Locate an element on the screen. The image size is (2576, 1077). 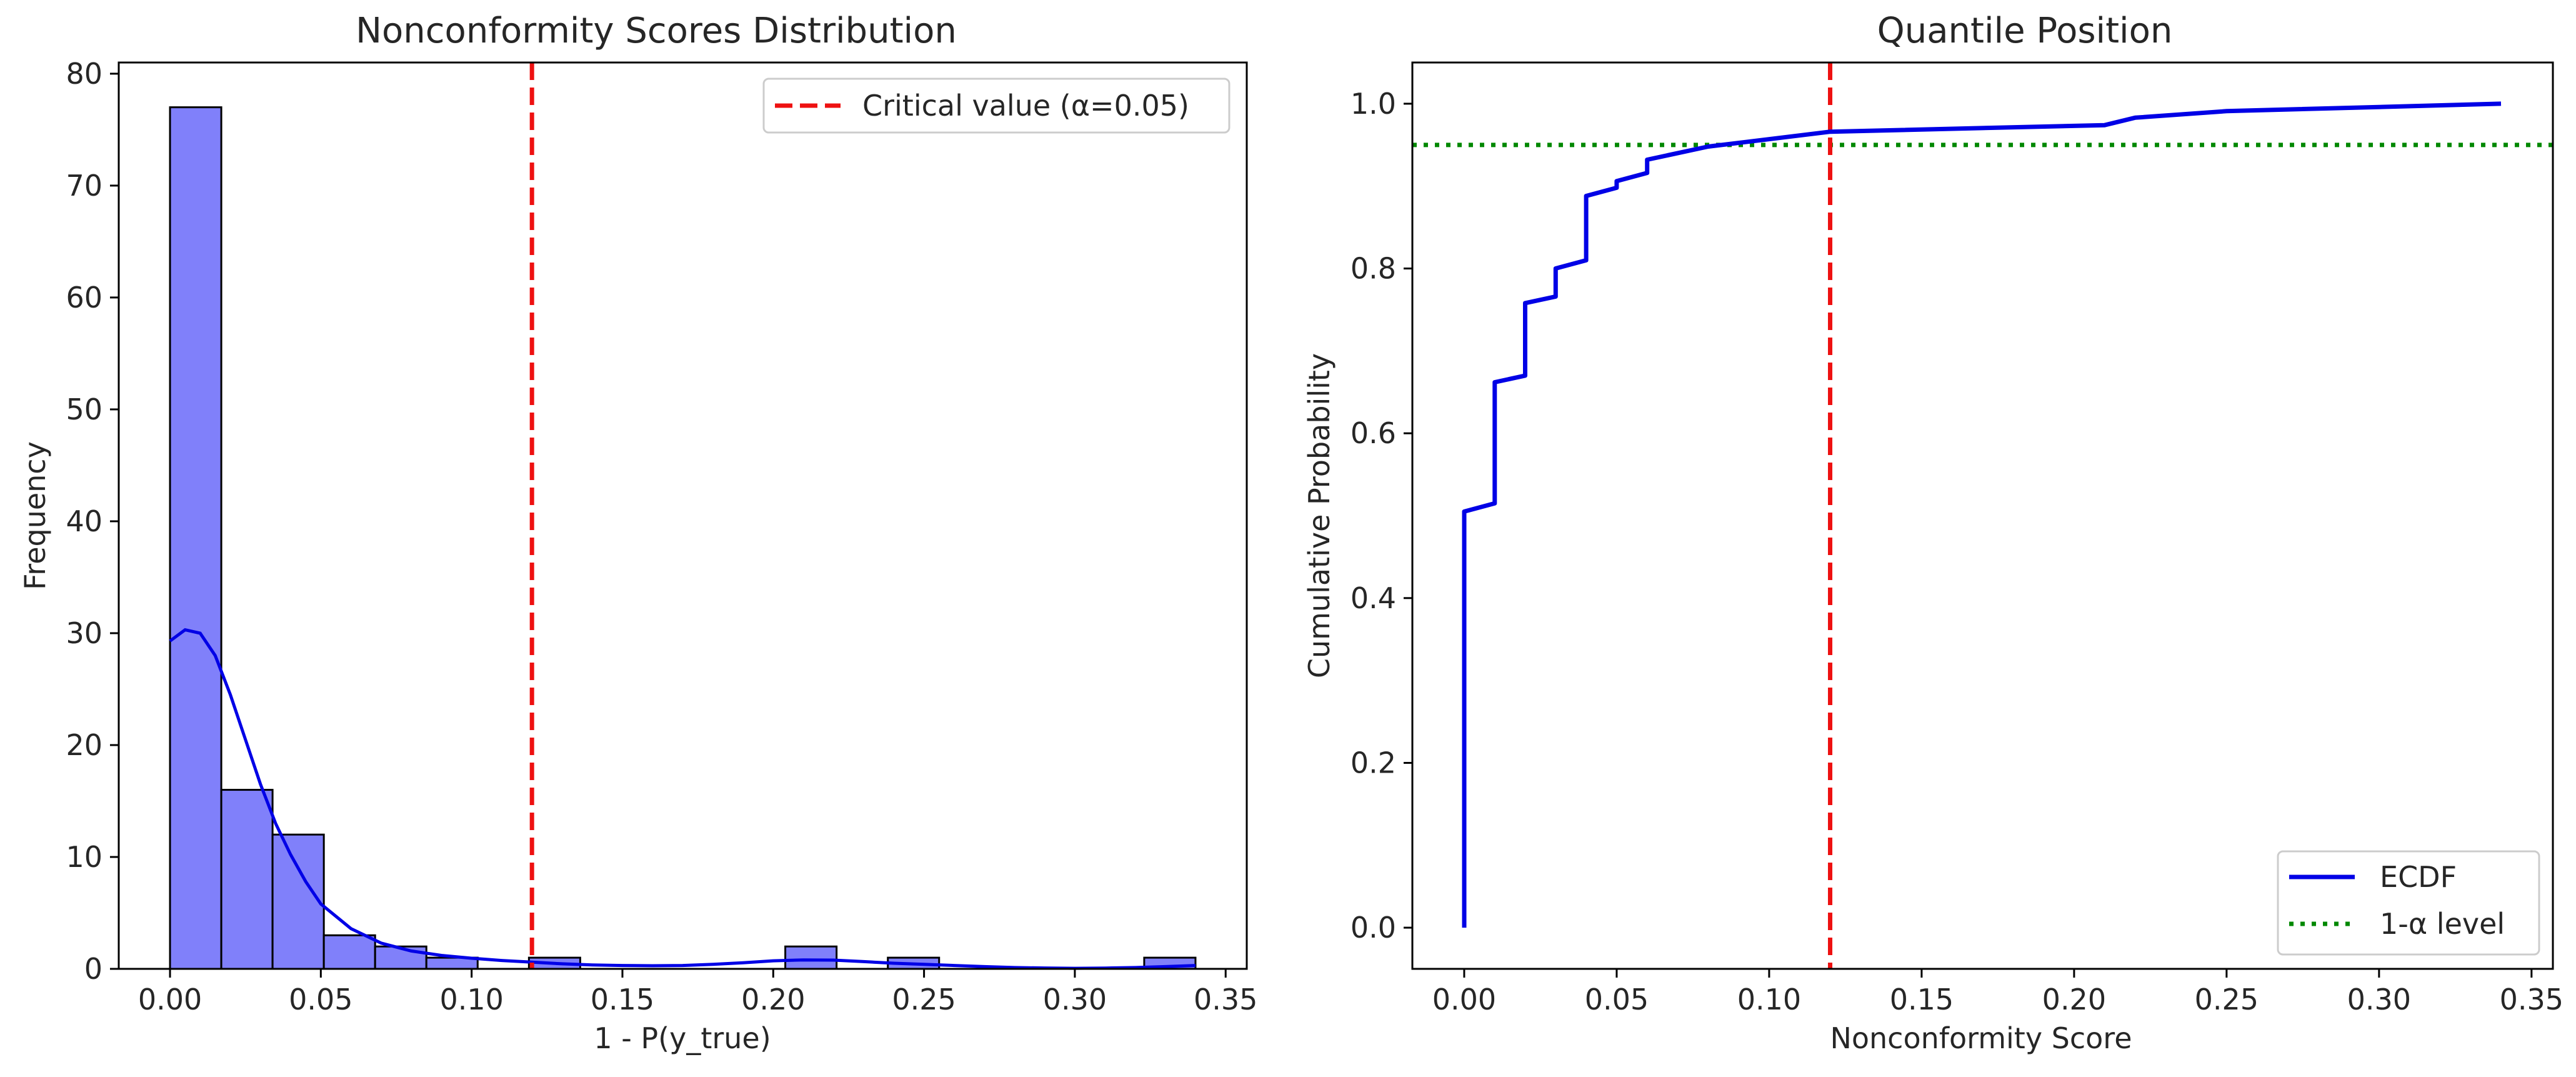
y-tick-label: 1.0 is located at coordinates (1373, 104).